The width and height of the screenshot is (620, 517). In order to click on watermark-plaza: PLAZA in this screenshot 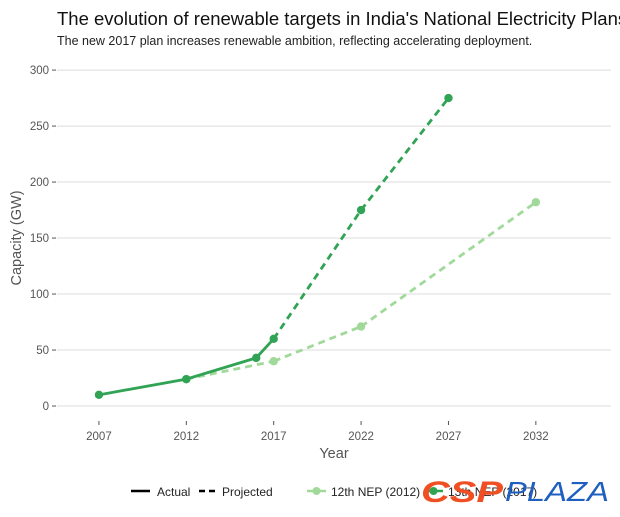, I will do `click(557, 491)`.